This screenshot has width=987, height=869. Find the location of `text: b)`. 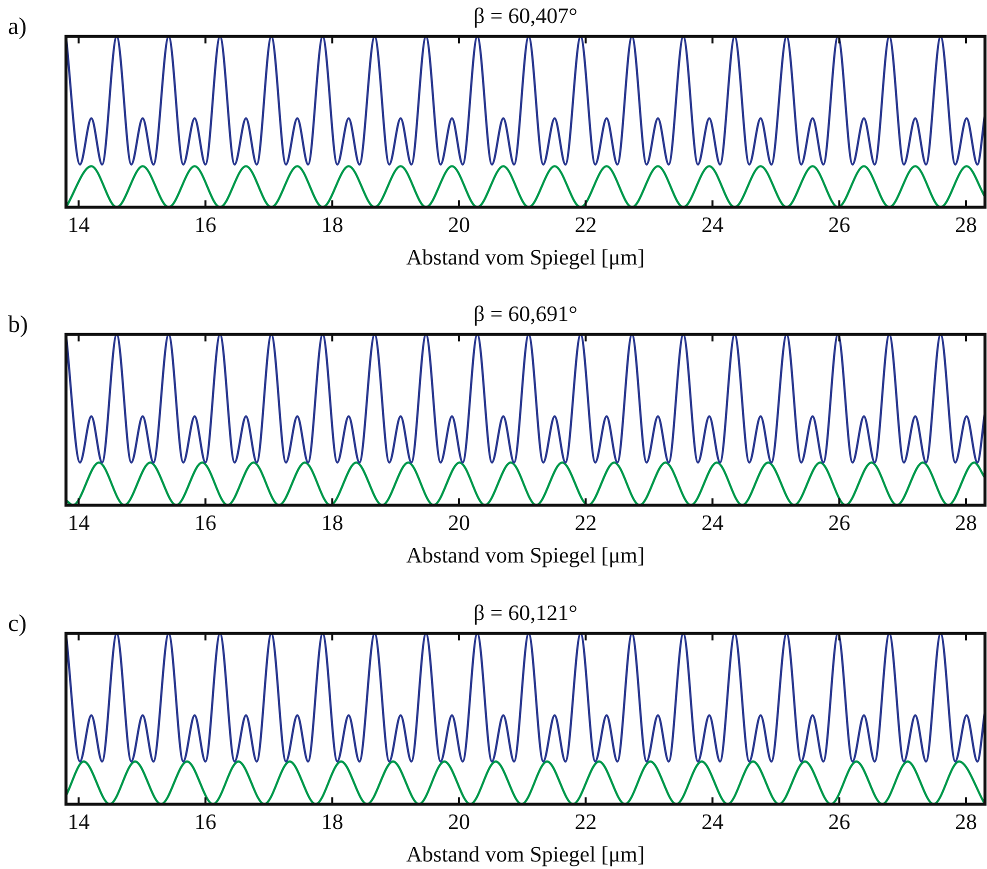

text: b) is located at coordinates (18, 325).